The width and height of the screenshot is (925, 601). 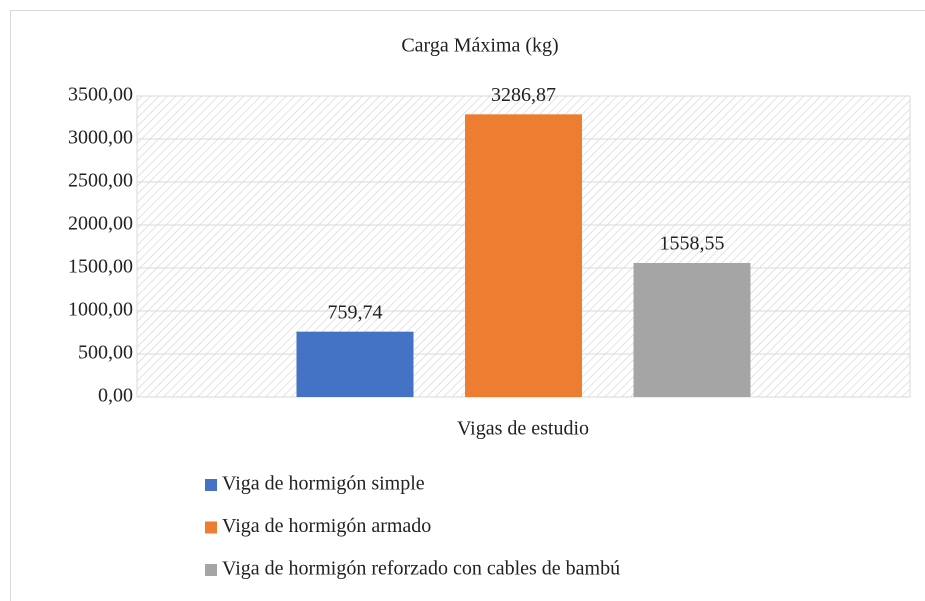 I want to click on chart-title: Carga Máxima (kg), so click(x=479, y=46).